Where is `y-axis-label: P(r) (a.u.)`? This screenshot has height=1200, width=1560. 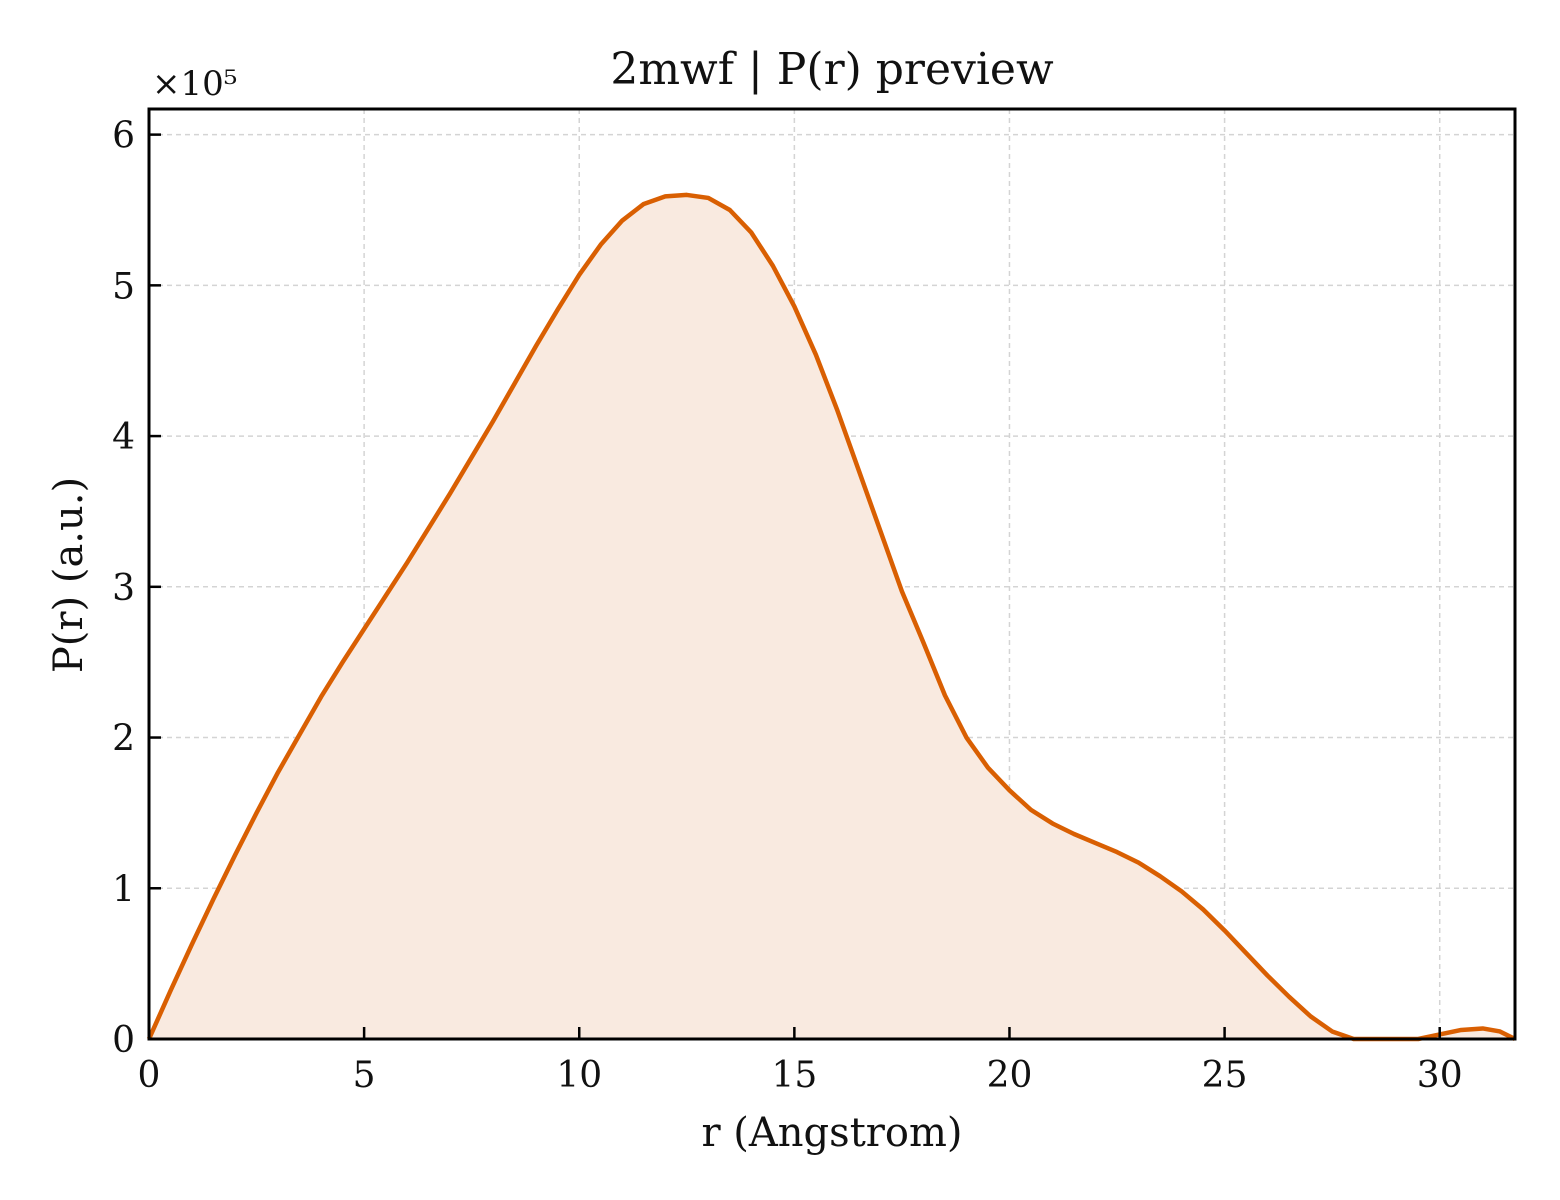 y-axis-label: P(r) (a.u.) is located at coordinates (69, 575).